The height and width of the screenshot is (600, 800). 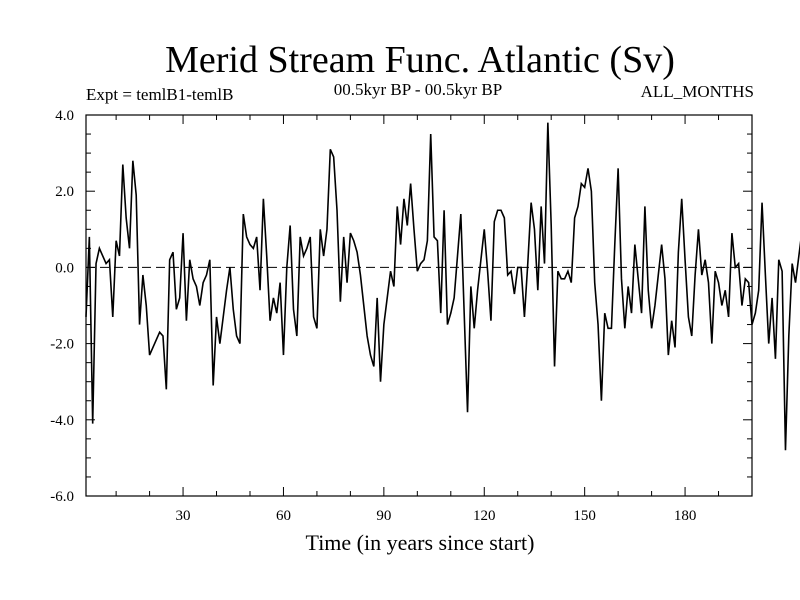 I want to click on period-label: 00.5kyr BP - 00.5kyr BP, so click(x=418, y=89).